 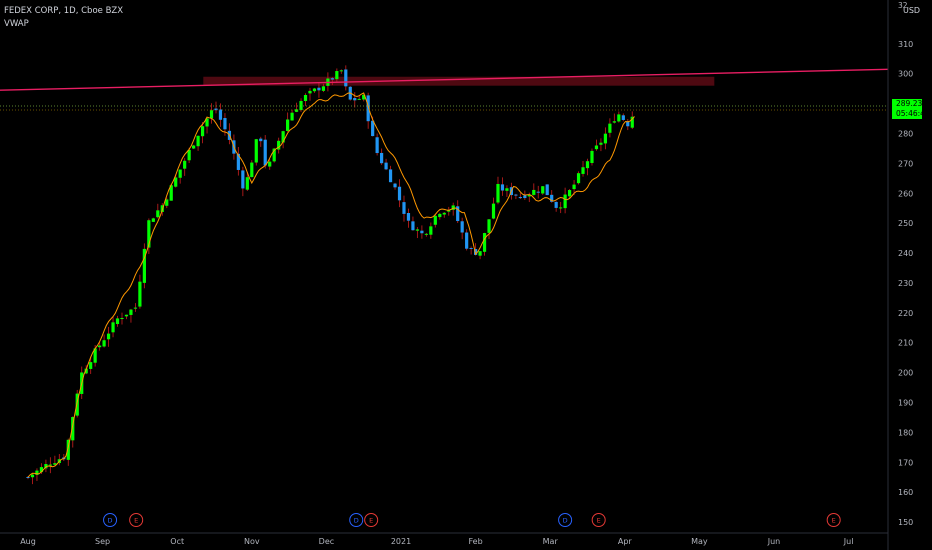 I want to click on time-tick-label: Mar, so click(x=551, y=541).